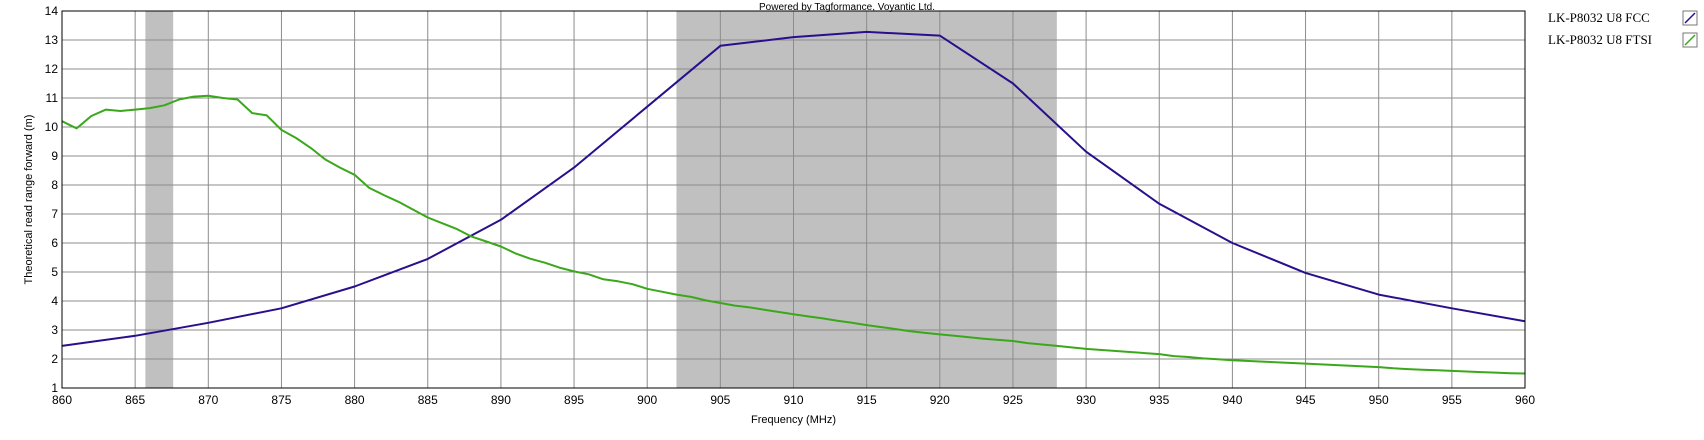 The width and height of the screenshot is (1704, 440). Describe the element at coordinates (867, 400) in the screenshot. I see `x-tick-label-915: 915` at that location.